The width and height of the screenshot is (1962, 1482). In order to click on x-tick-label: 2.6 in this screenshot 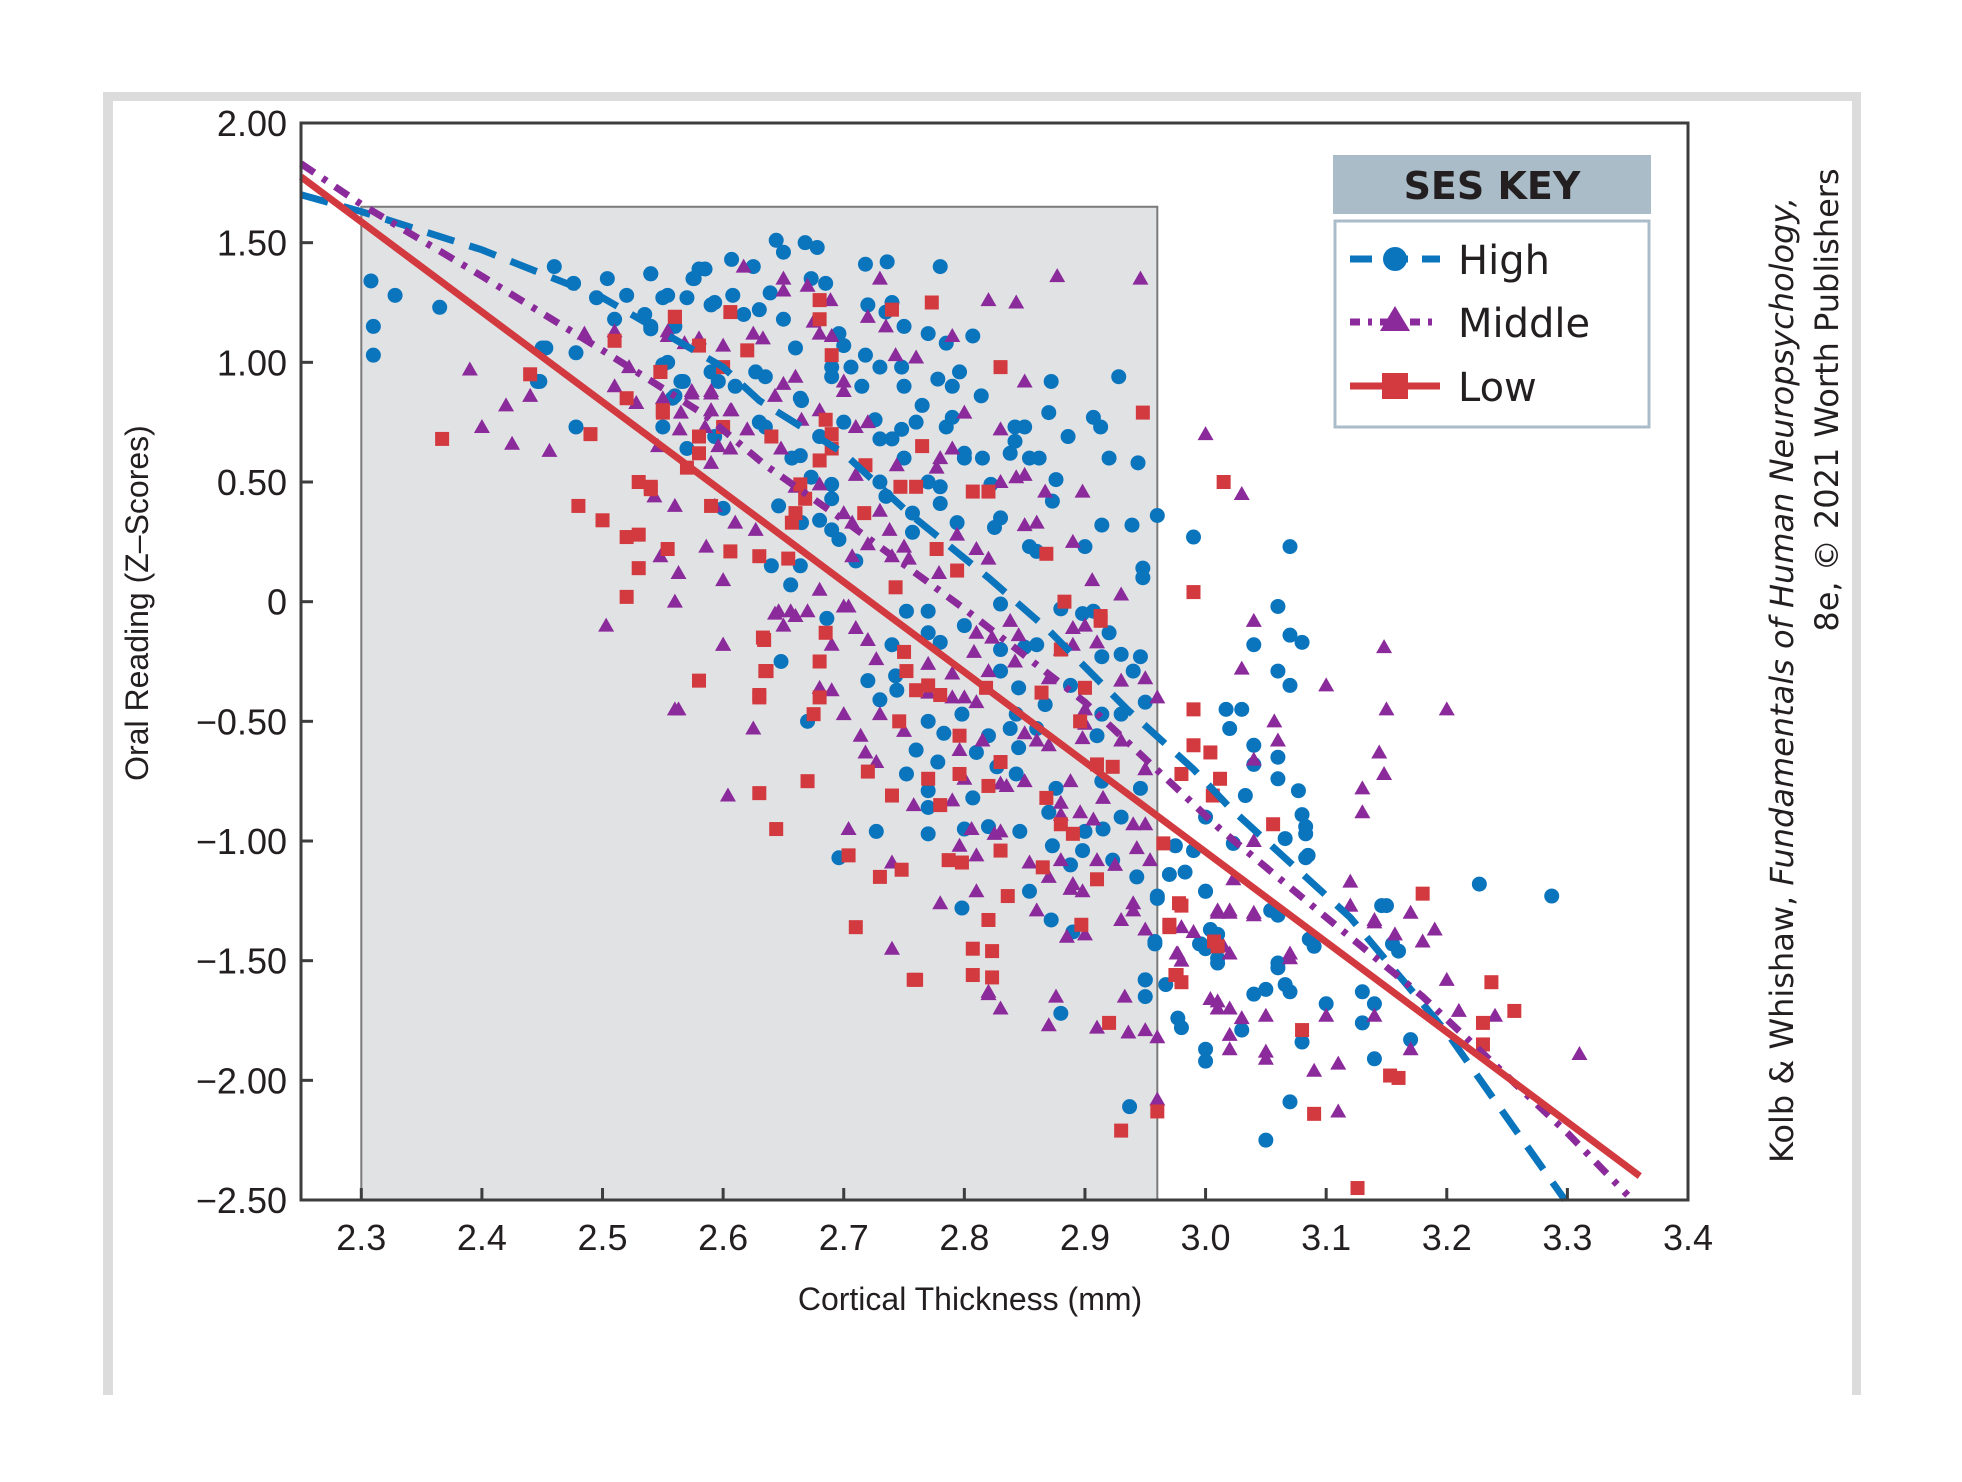, I will do `click(723, 1237)`.